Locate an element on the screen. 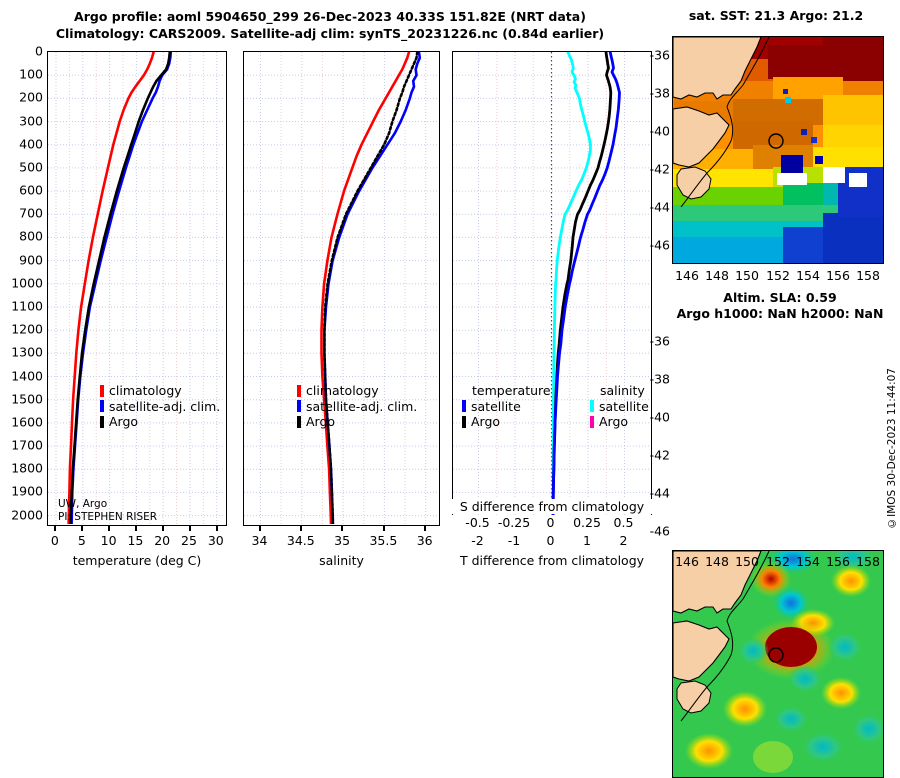 This screenshot has height=778, width=900. sla-ytick-38: -38 is located at coordinates (659, 379).